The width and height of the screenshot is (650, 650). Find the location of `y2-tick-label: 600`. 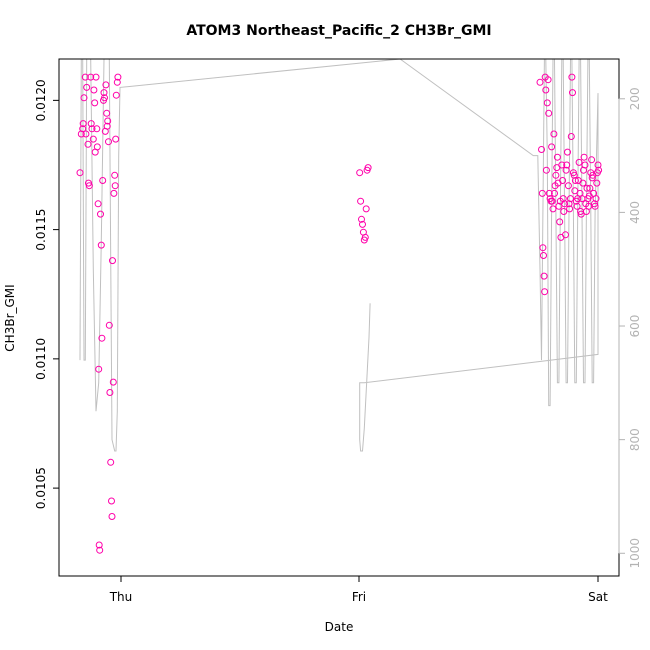

y2-tick-label: 600 is located at coordinates (635, 326).